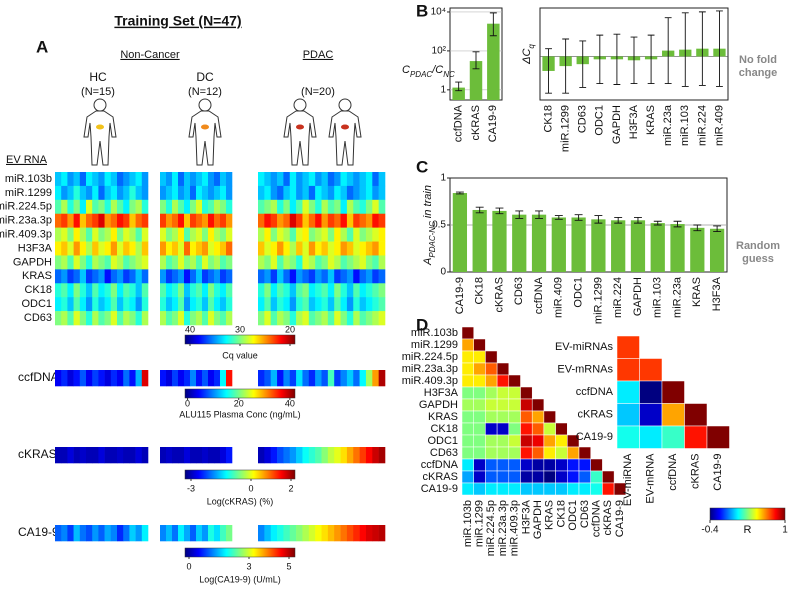  I want to click on row-header: EV RNA, so click(27, 160).